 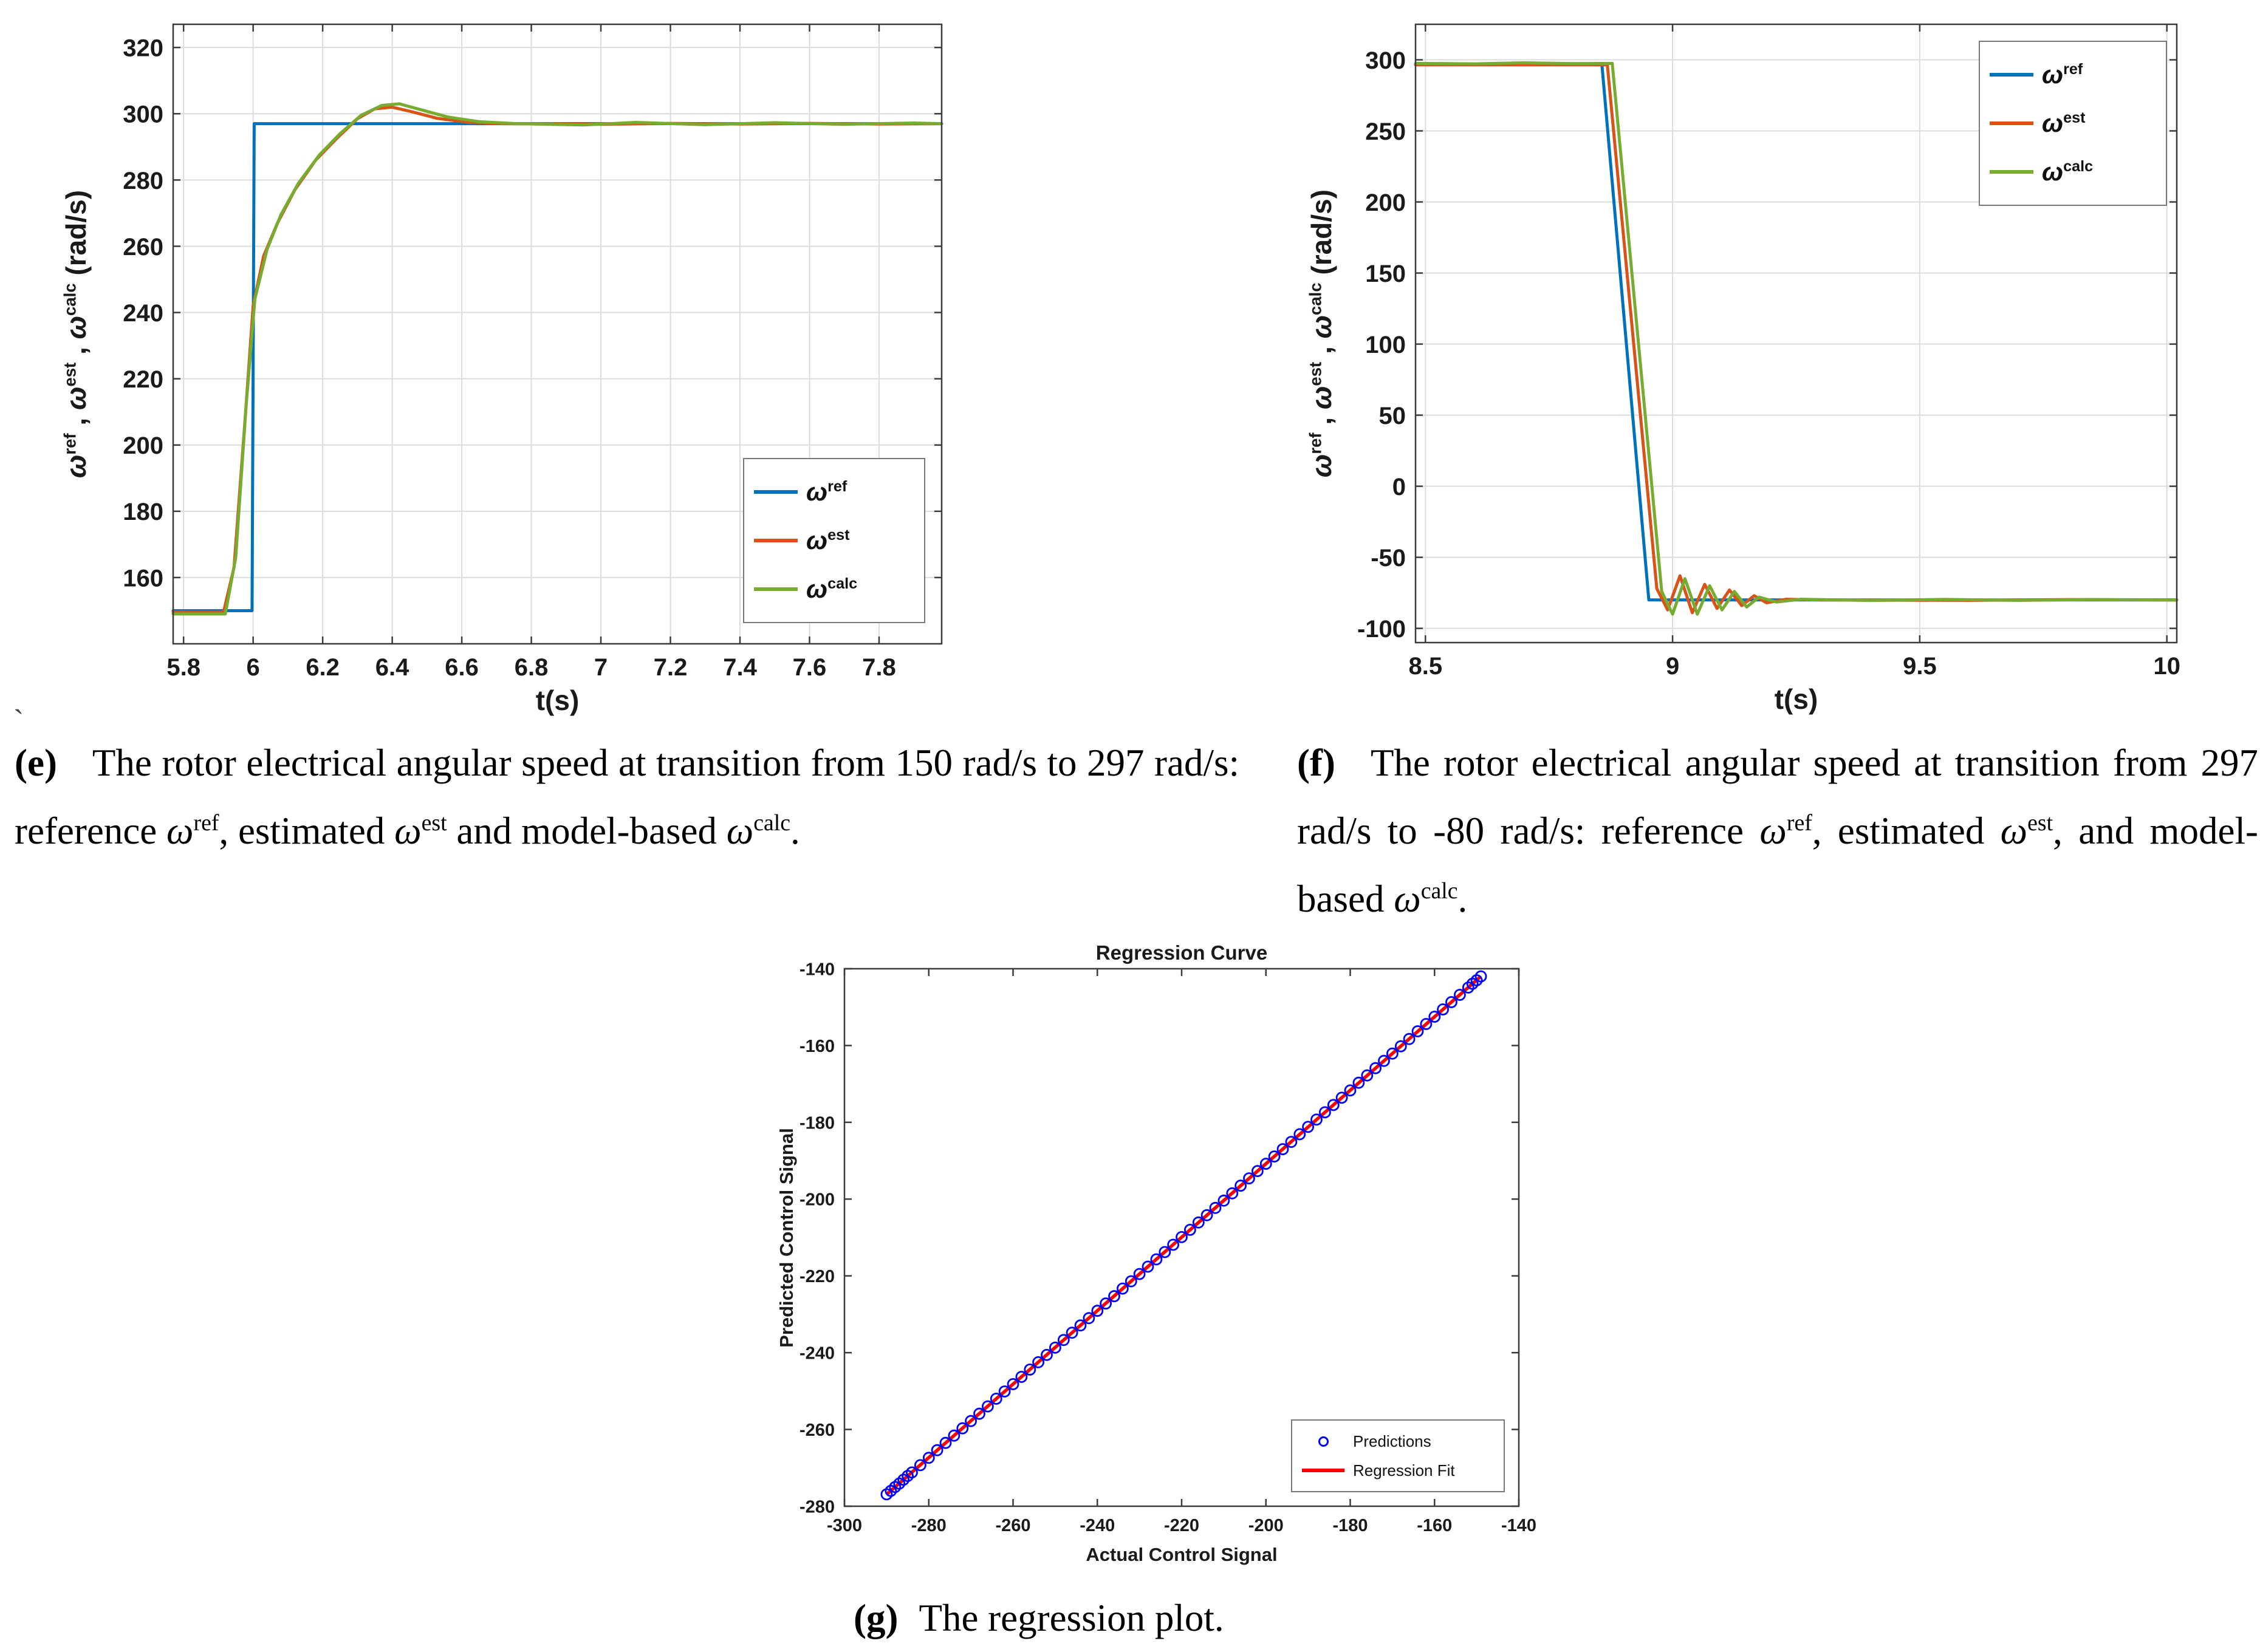 What do you see at coordinates (817, 1507) in the screenshot?
I see `y-tick-label: -280` at bounding box center [817, 1507].